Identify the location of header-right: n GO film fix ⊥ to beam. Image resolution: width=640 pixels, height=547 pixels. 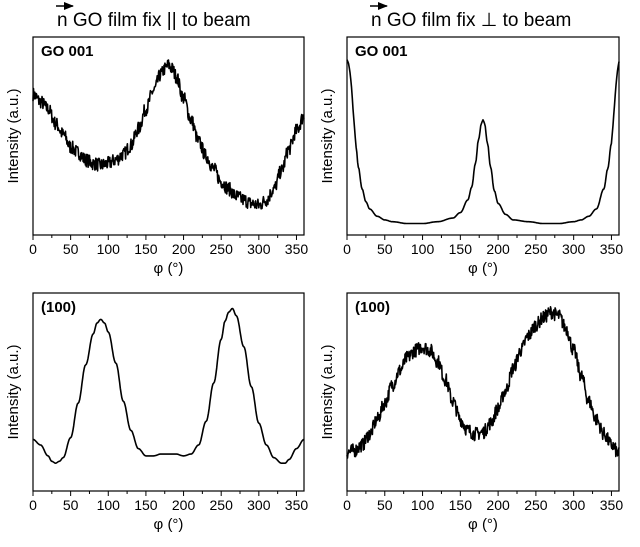
(470, 16).